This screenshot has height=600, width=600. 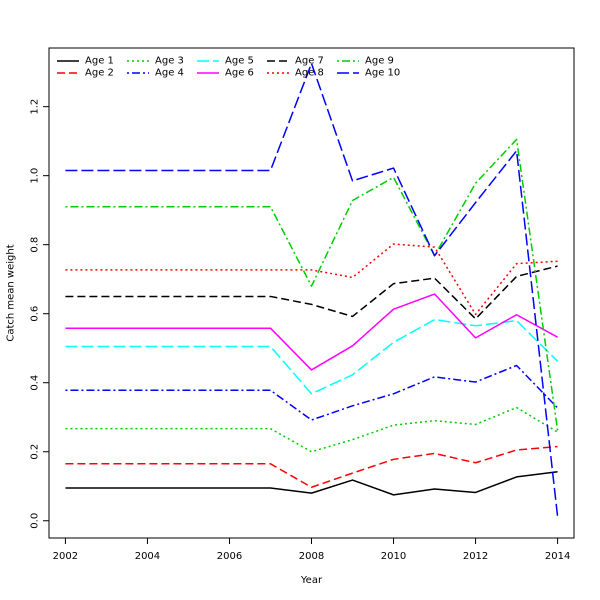 What do you see at coordinates (311, 556) in the screenshot?
I see `x-tick-label: 2008` at bounding box center [311, 556].